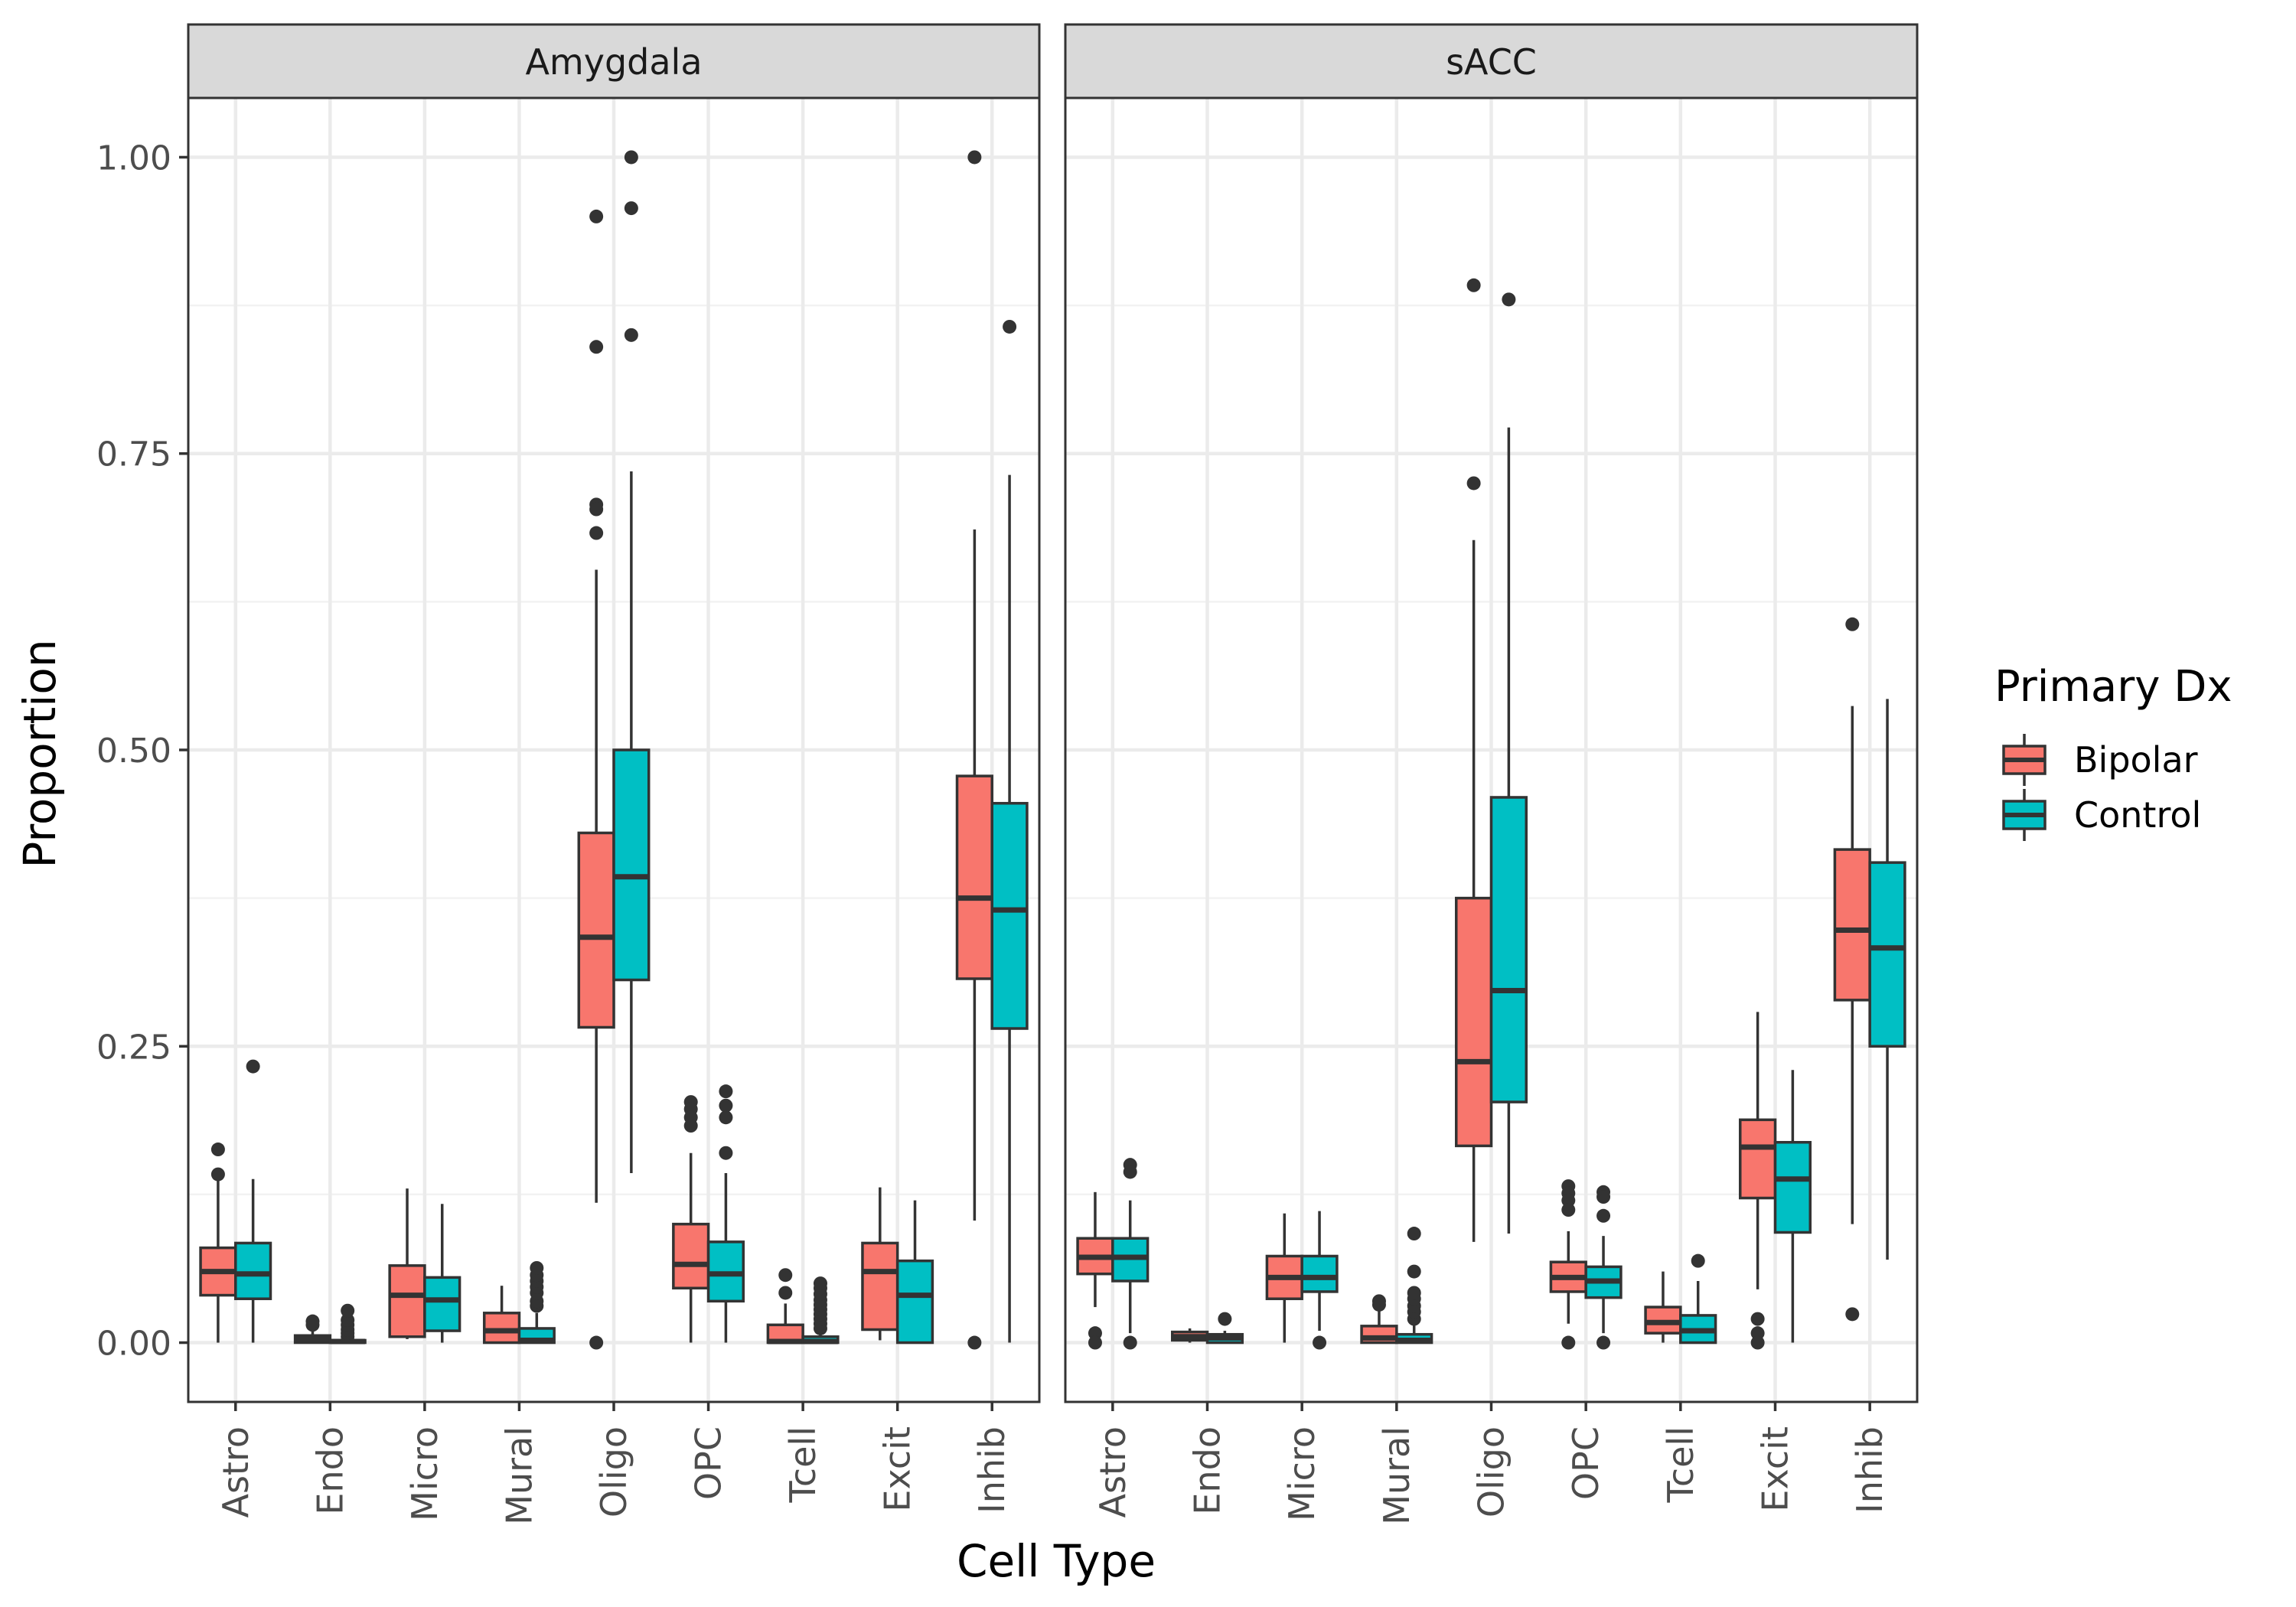 The height and width of the screenshot is (1607, 2296). What do you see at coordinates (442, 1273) in the screenshot?
I see `box-amygdala-control-micro` at bounding box center [442, 1273].